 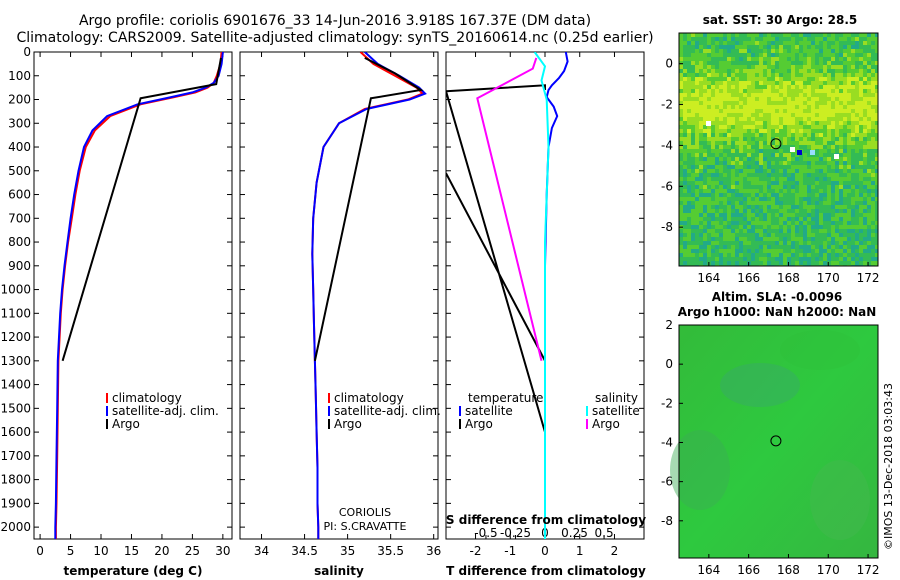 I want to click on difference-t-xlabel: T difference from climatology, so click(x=546, y=571).